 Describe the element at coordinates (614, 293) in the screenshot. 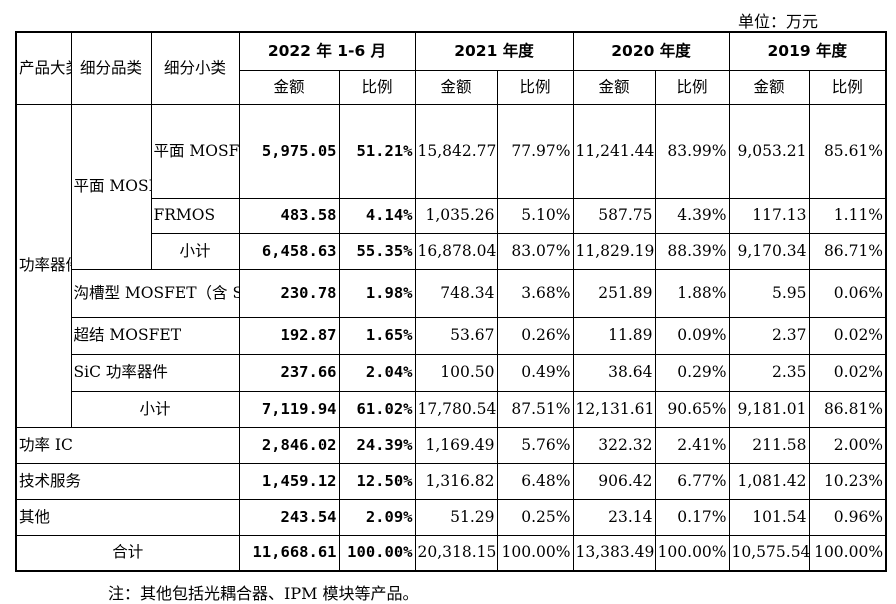

I see `amount-cell: 251.89` at that location.